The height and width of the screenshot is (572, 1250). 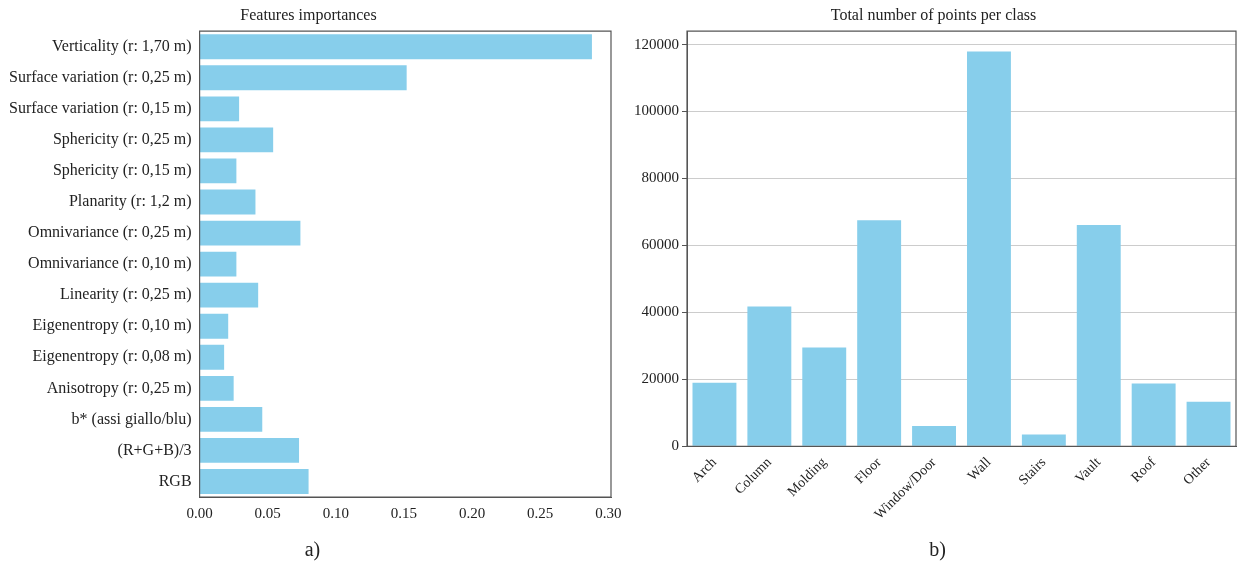 I want to click on y-tick-label: Omnivariance (r: 0,25 m), so click(x=110, y=232).